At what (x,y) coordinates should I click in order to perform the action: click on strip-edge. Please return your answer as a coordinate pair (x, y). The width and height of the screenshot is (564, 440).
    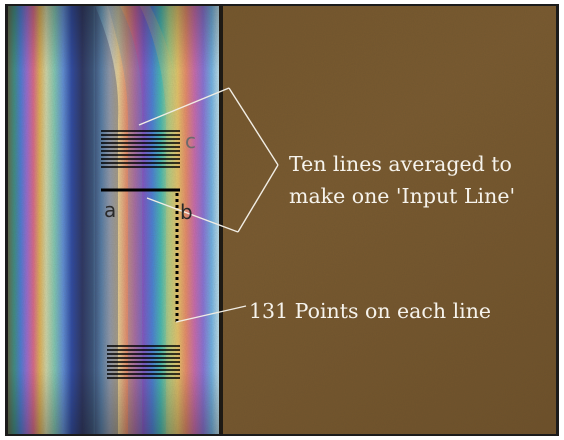
    Looking at the image, I should click on (221, 220).